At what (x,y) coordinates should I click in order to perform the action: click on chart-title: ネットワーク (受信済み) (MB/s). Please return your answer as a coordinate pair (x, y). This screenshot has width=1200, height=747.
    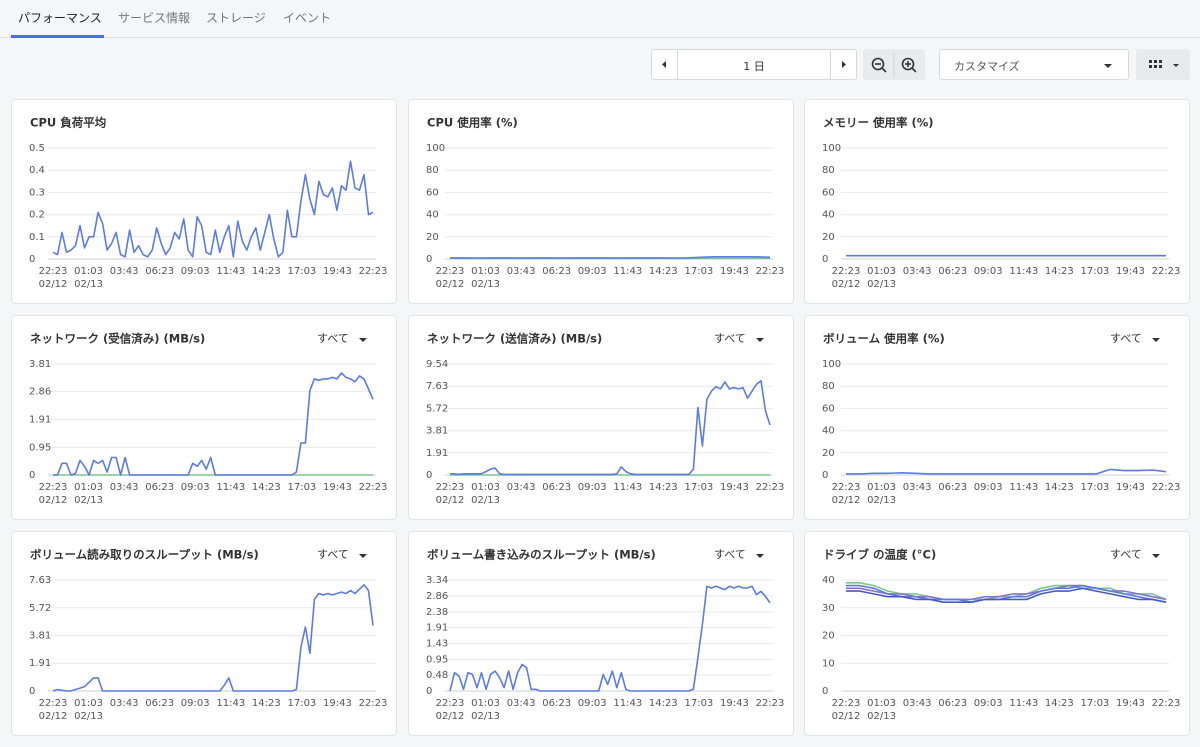
    Looking at the image, I should click on (117, 339).